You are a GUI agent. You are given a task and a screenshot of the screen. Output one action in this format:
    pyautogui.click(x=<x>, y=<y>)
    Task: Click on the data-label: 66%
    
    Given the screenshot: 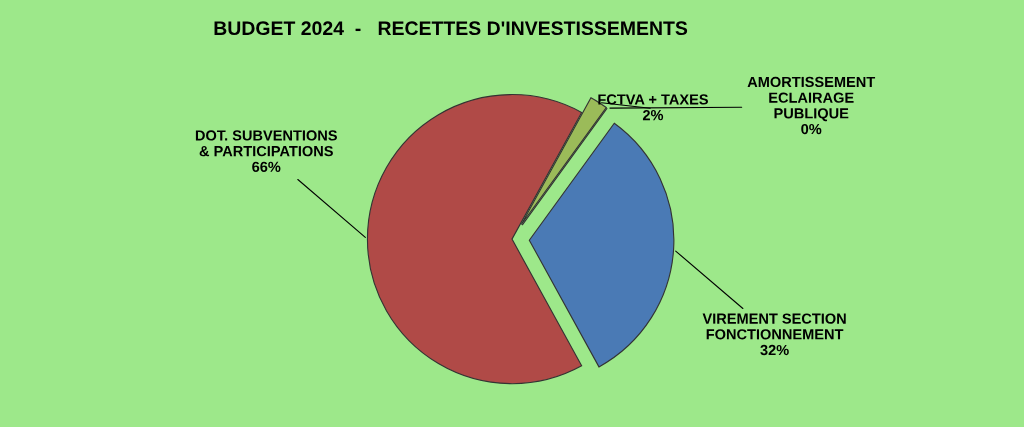 What is the action you would take?
    pyautogui.click(x=266, y=166)
    